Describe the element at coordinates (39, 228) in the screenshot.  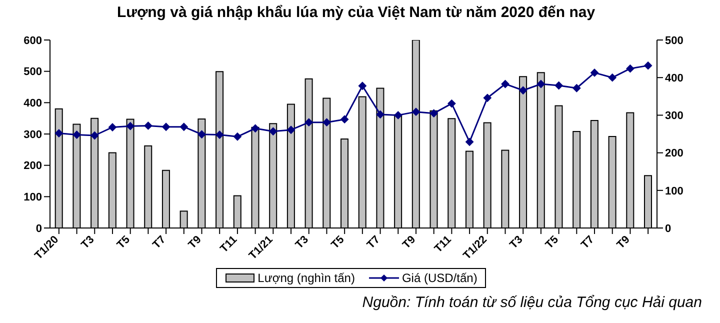
I see `y-tick-label: 0` at that location.